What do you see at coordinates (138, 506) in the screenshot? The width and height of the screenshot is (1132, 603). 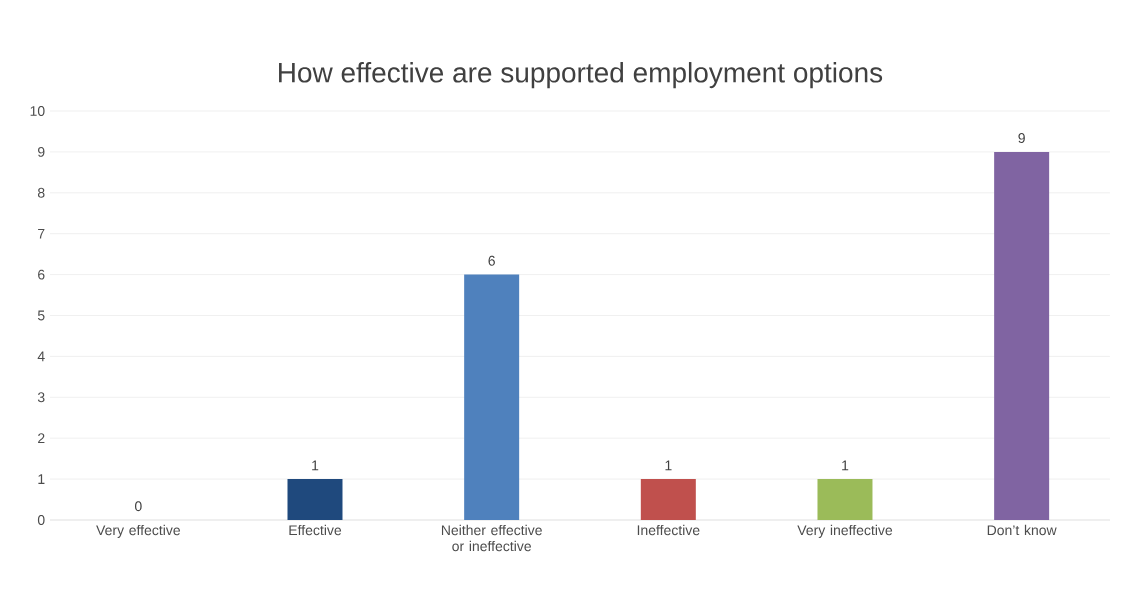 I see `data-label: 0` at bounding box center [138, 506].